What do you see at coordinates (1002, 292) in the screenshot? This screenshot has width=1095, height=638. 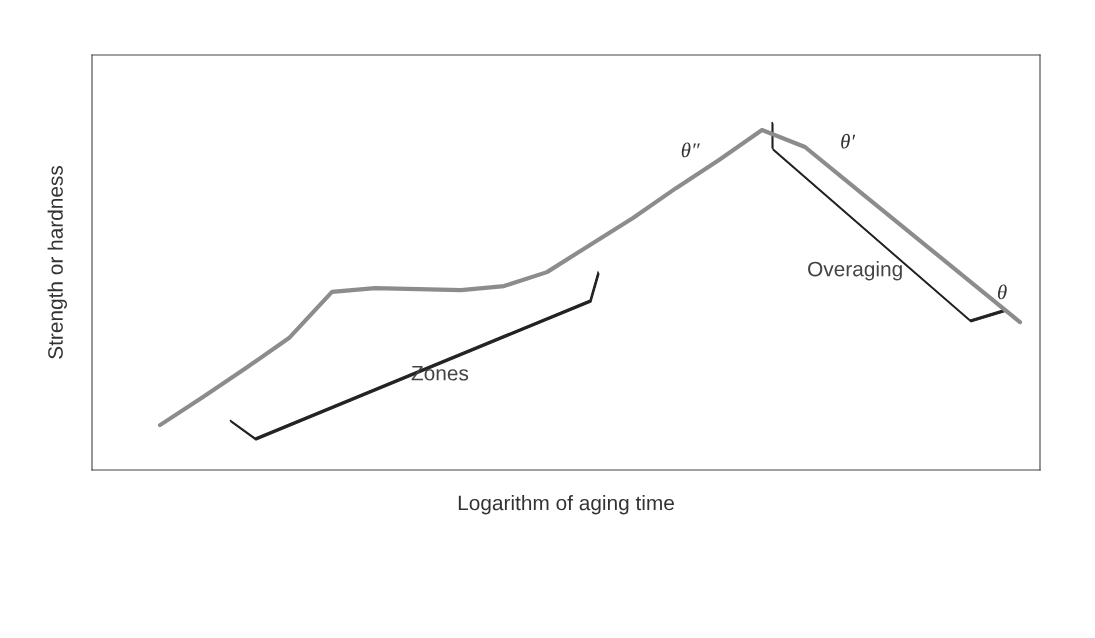 I see `annotation: θ` at bounding box center [1002, 292].